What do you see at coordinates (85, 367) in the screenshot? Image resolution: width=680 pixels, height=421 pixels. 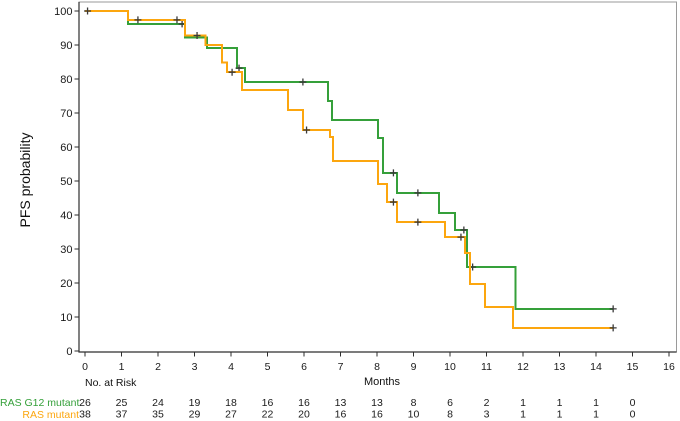 I see `x-tick-label: 0` at bounding box center [85, 367].